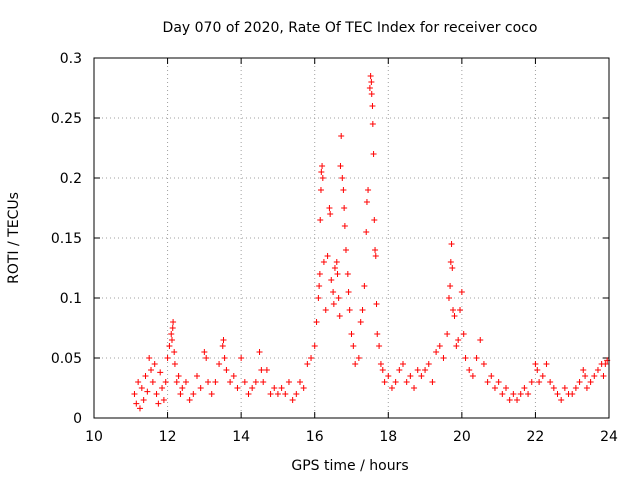 The height and width of the screenshot is (480, 640). What do you see at coordinates (536, 437) in the screenshot?
I see `x-tick-label: 22` at bounding box center [536, 437].